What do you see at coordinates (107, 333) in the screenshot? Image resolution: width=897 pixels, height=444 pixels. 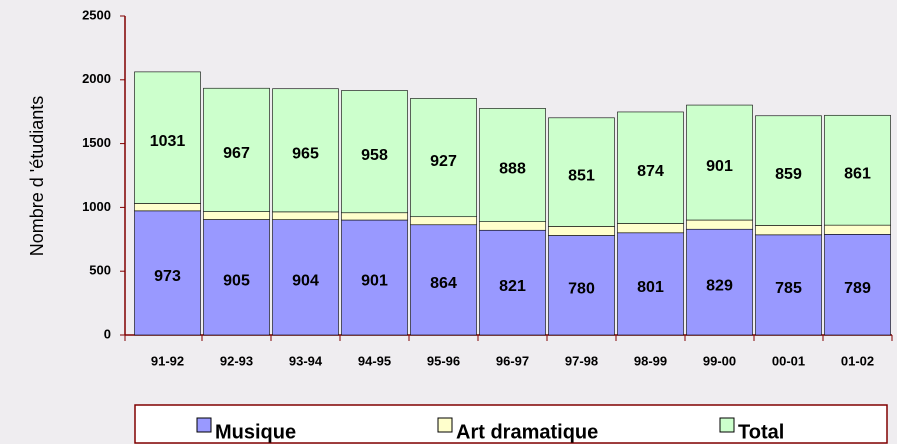 I see `y-tick-label: 0` at bounding box center [107, 333].